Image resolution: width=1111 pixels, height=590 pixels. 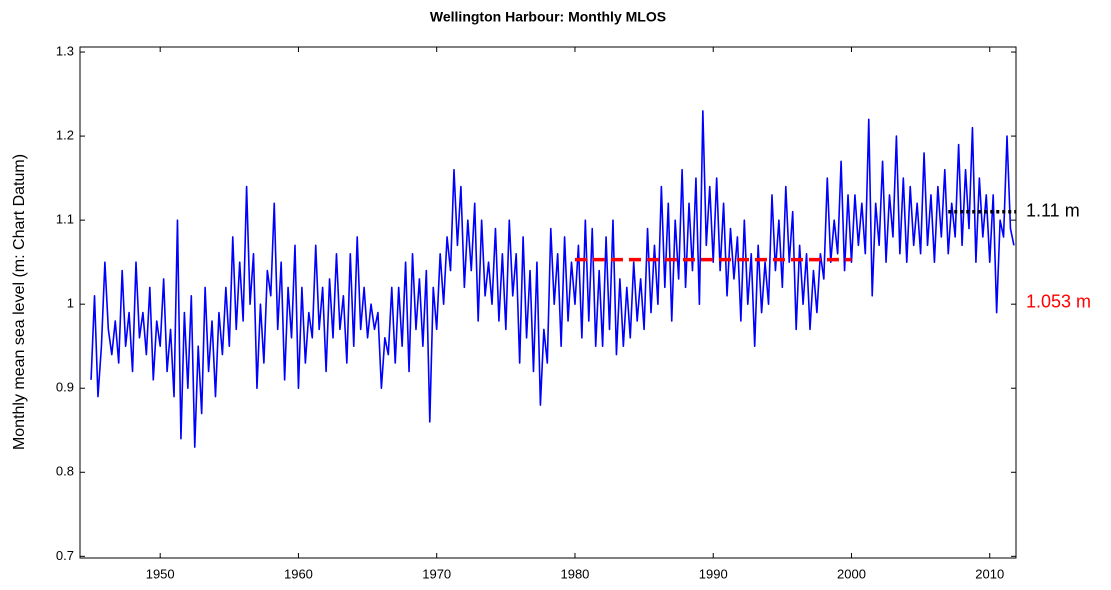 What do you see at coordinates (436, 573) in the screenshot?
I see `x-tick-label: 1970` at bounding box center [436, 573].